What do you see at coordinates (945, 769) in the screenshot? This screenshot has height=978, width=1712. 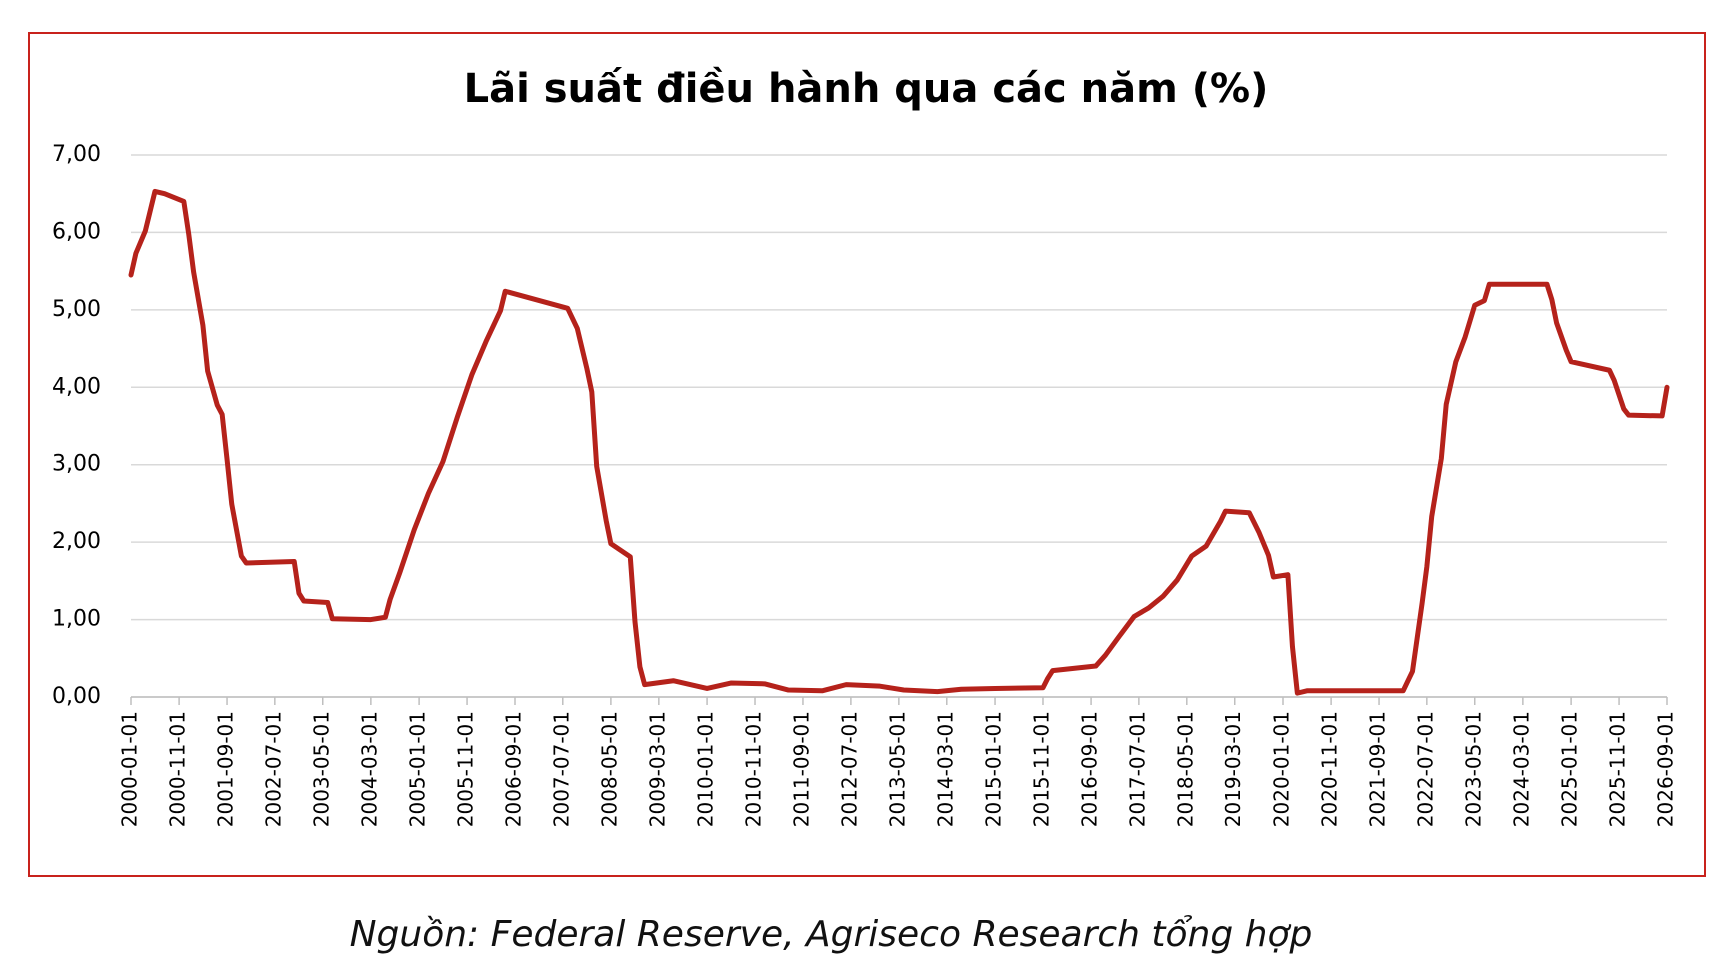 I see `x-tick-label: 2014-03-01` at bounding box center [945, 769].